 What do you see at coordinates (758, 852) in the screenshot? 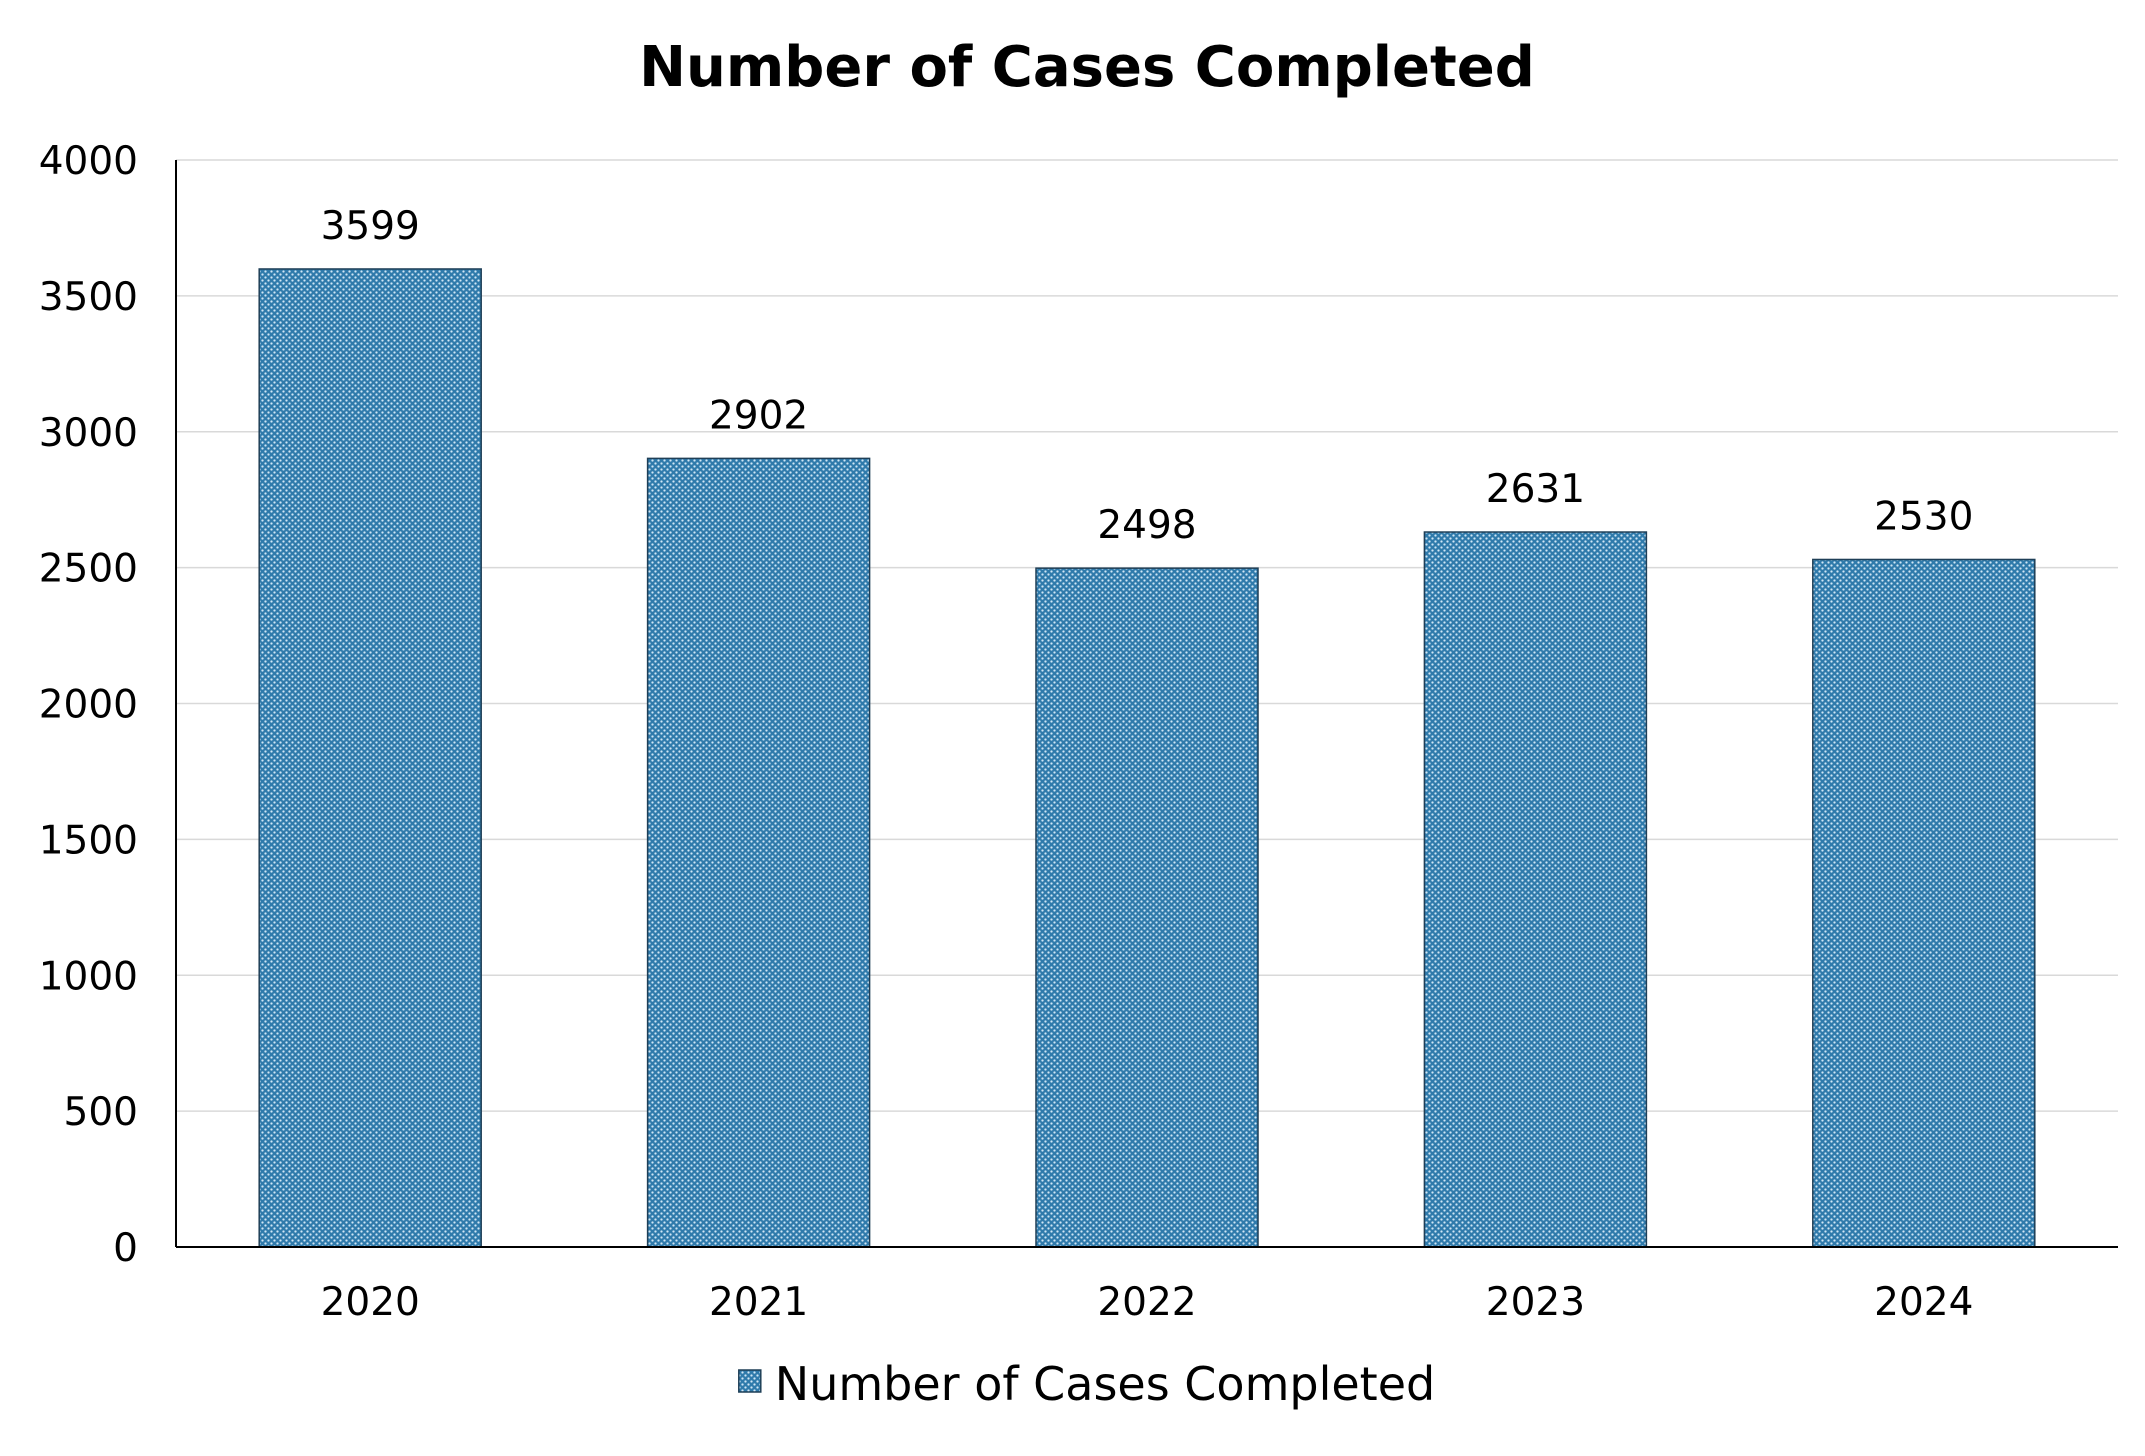
I see `bar-2021` at bounding box center [758, 852].